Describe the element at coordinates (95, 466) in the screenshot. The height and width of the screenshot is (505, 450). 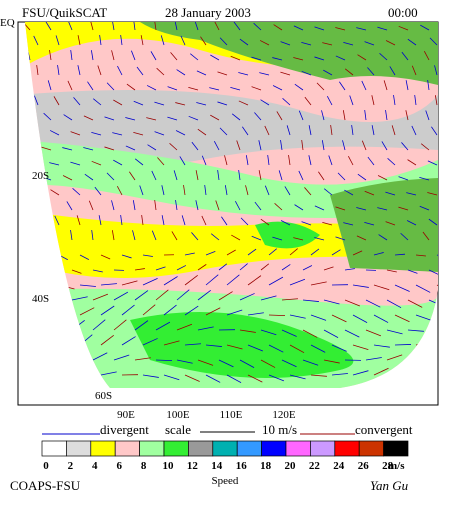
I see `colorbar-label: 4` at that location.